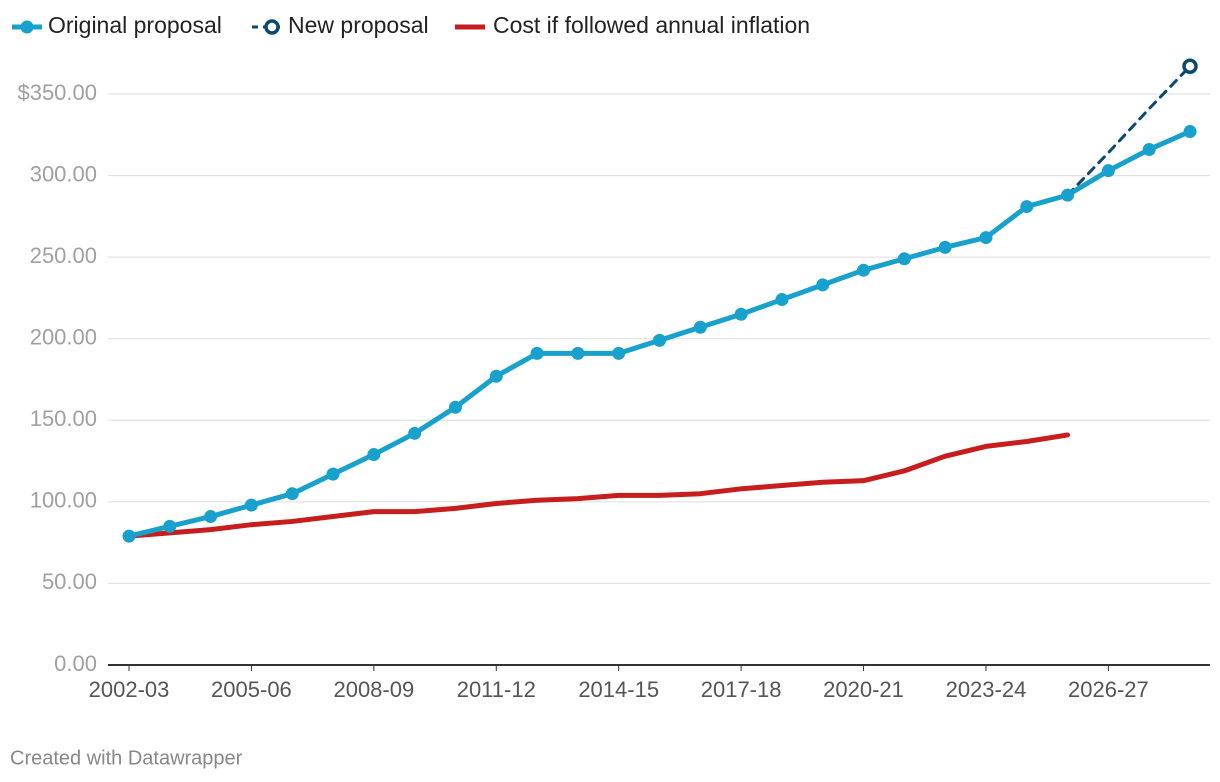 This screenshot has width=1220, height=782. Describe the element at coordinates (986, 689) in the screenshot. I see `x-tick-label: 2023-24` at that location.